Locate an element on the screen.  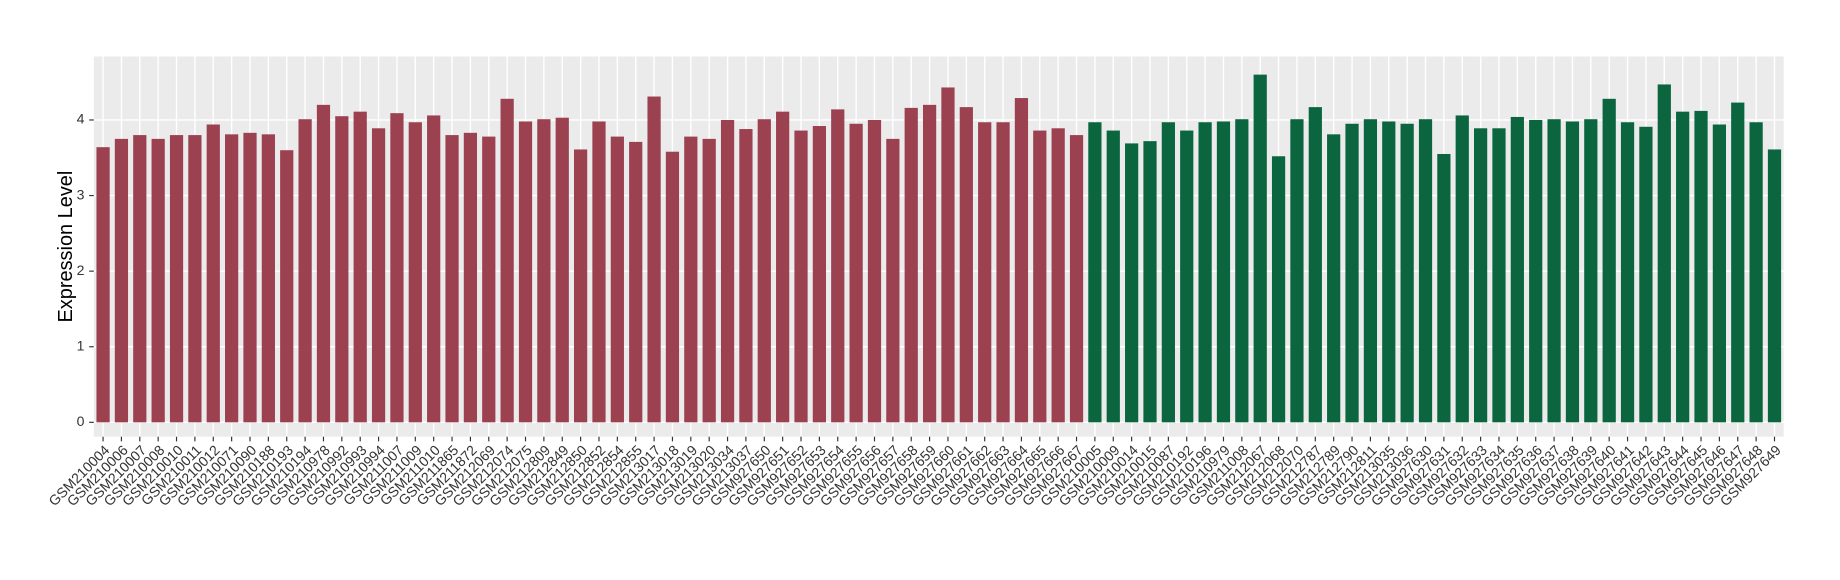
y-tick-label: 0 is located at coordinates (81, 421).